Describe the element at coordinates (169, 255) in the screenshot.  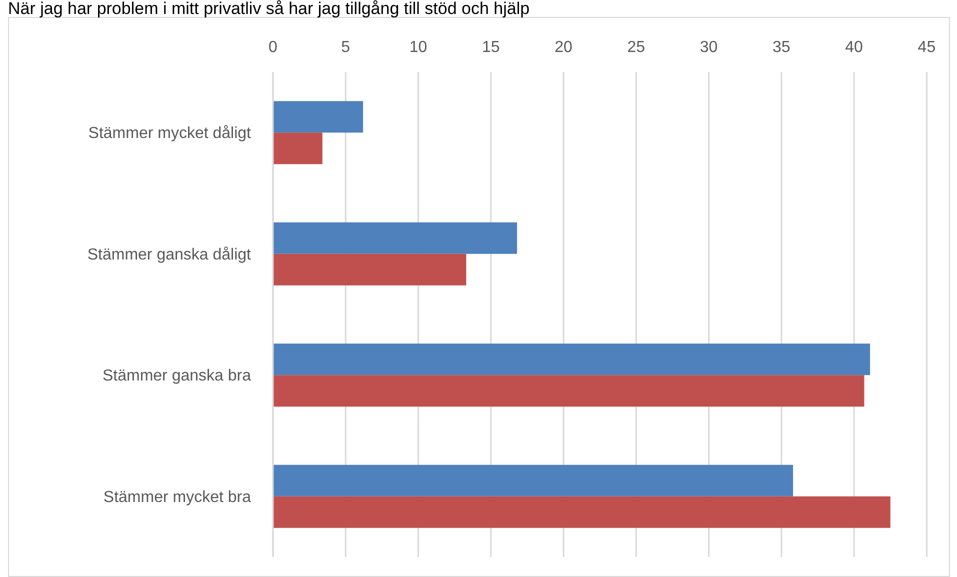
I see `y-tick-label: Stämmer ganska dåligt` at that location.